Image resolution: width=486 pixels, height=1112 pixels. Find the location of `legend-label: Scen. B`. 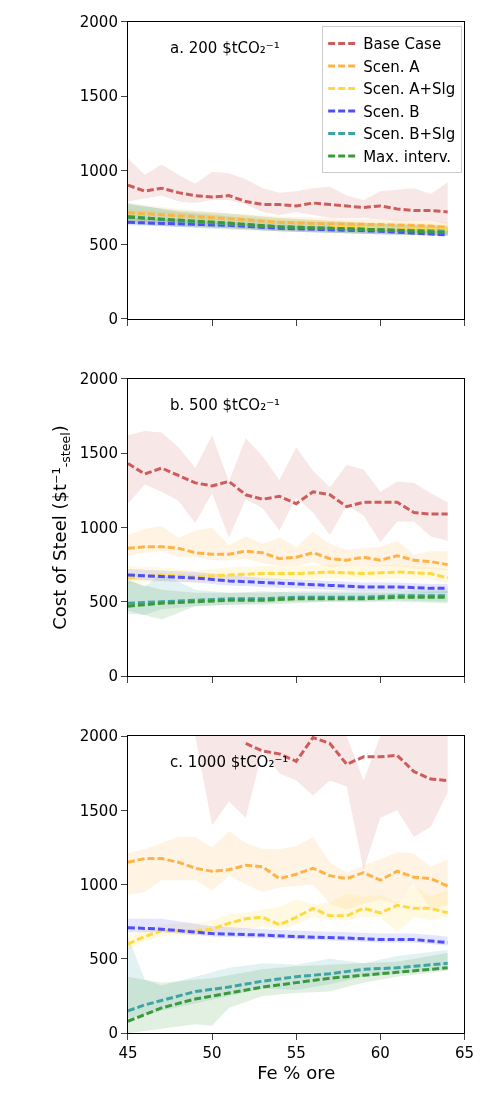

legend-label: Scen. B is located at coordinates (391, 111).